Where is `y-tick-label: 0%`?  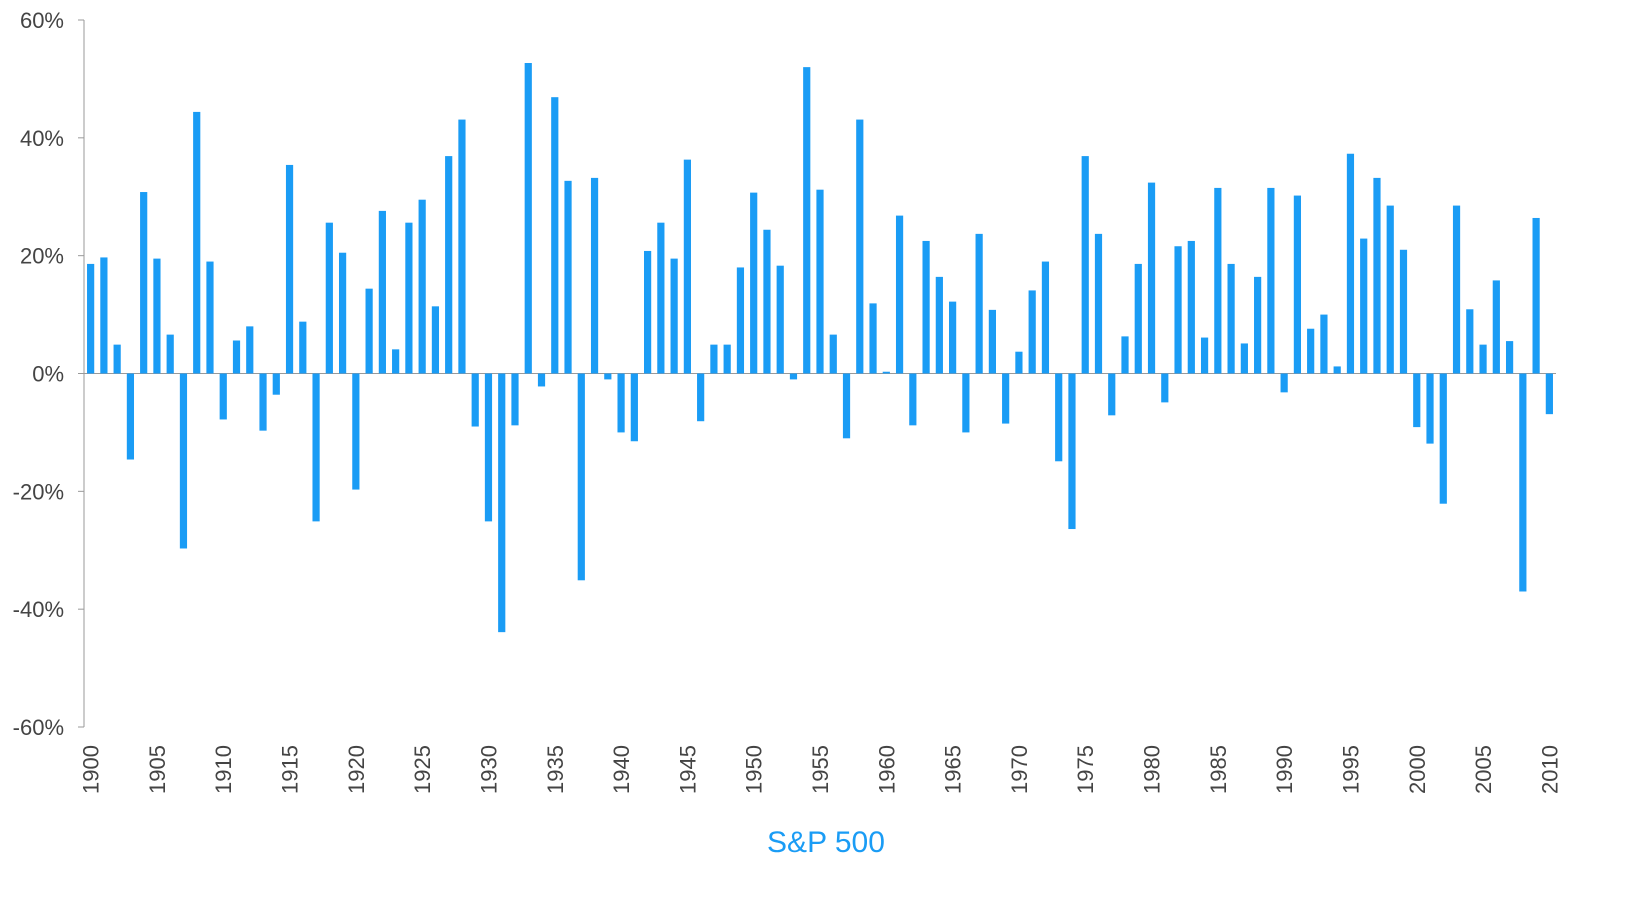
y-tick-label: 0% is located at coordinates (48, 374).